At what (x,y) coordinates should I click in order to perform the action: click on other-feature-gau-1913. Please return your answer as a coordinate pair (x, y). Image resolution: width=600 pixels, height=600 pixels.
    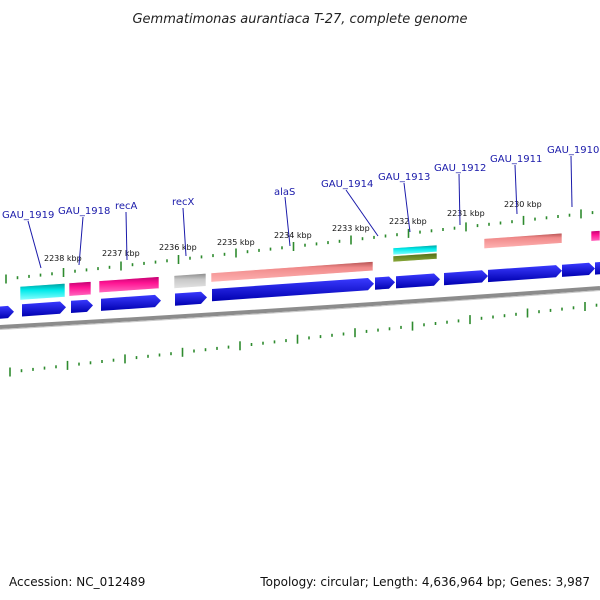
    Looking at the image, I should click on (415, 257).